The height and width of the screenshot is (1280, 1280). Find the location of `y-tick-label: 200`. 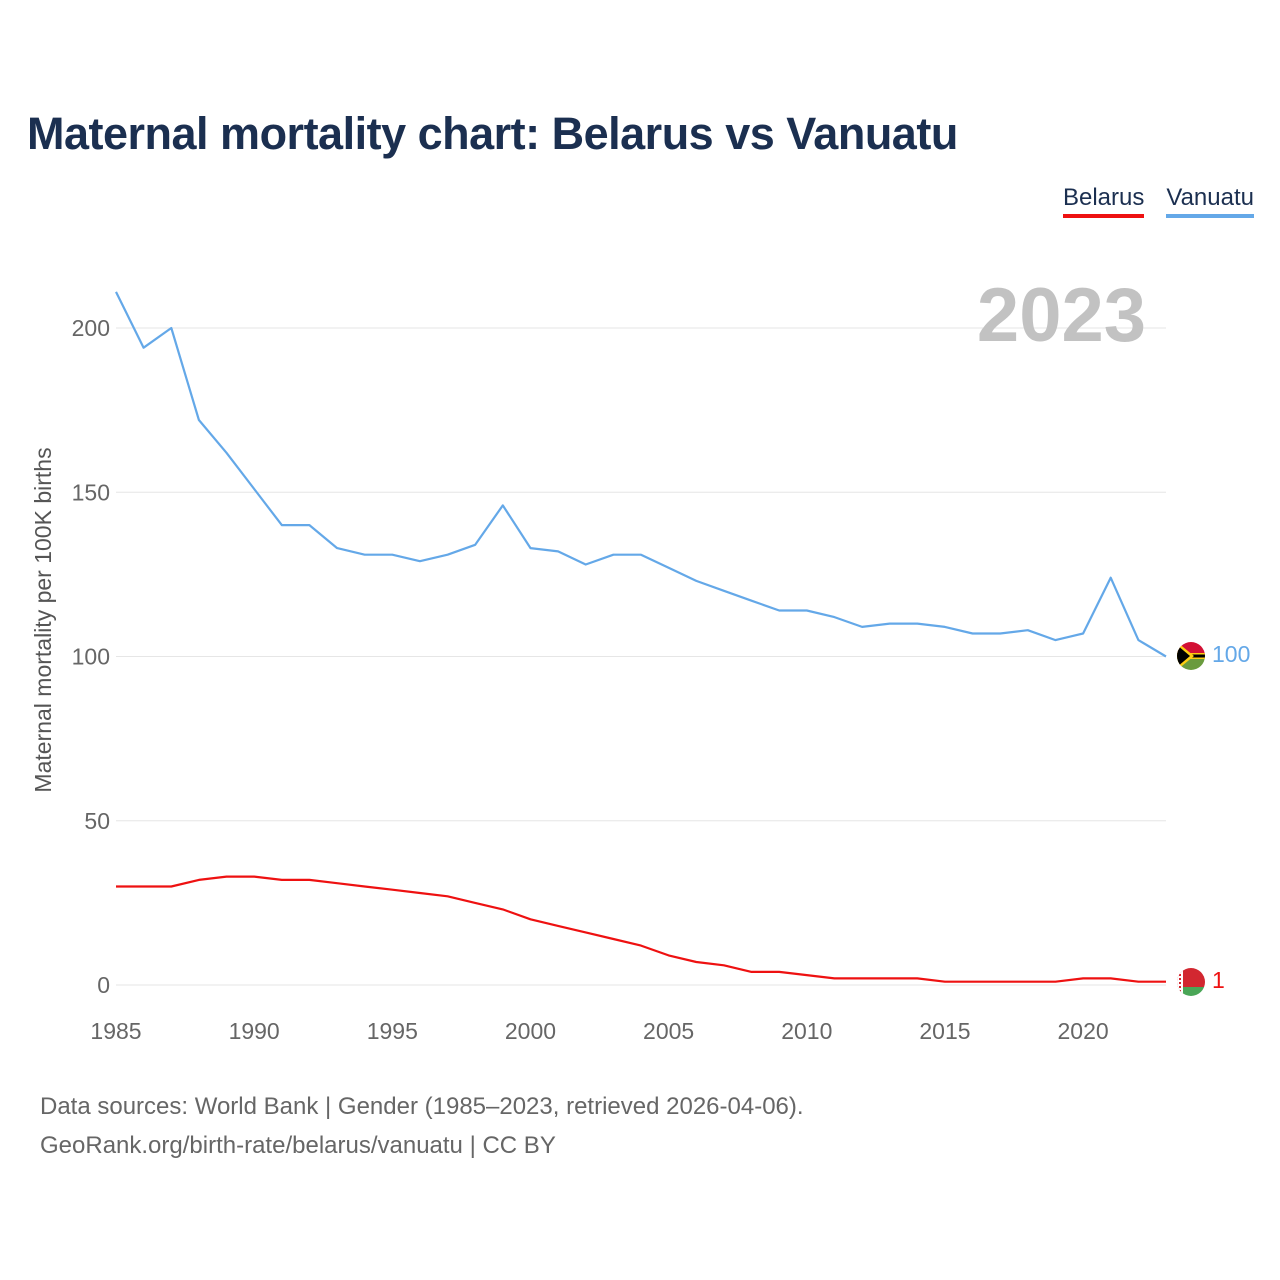

y-tick-label: 200 is located at coordinates (91, 328).